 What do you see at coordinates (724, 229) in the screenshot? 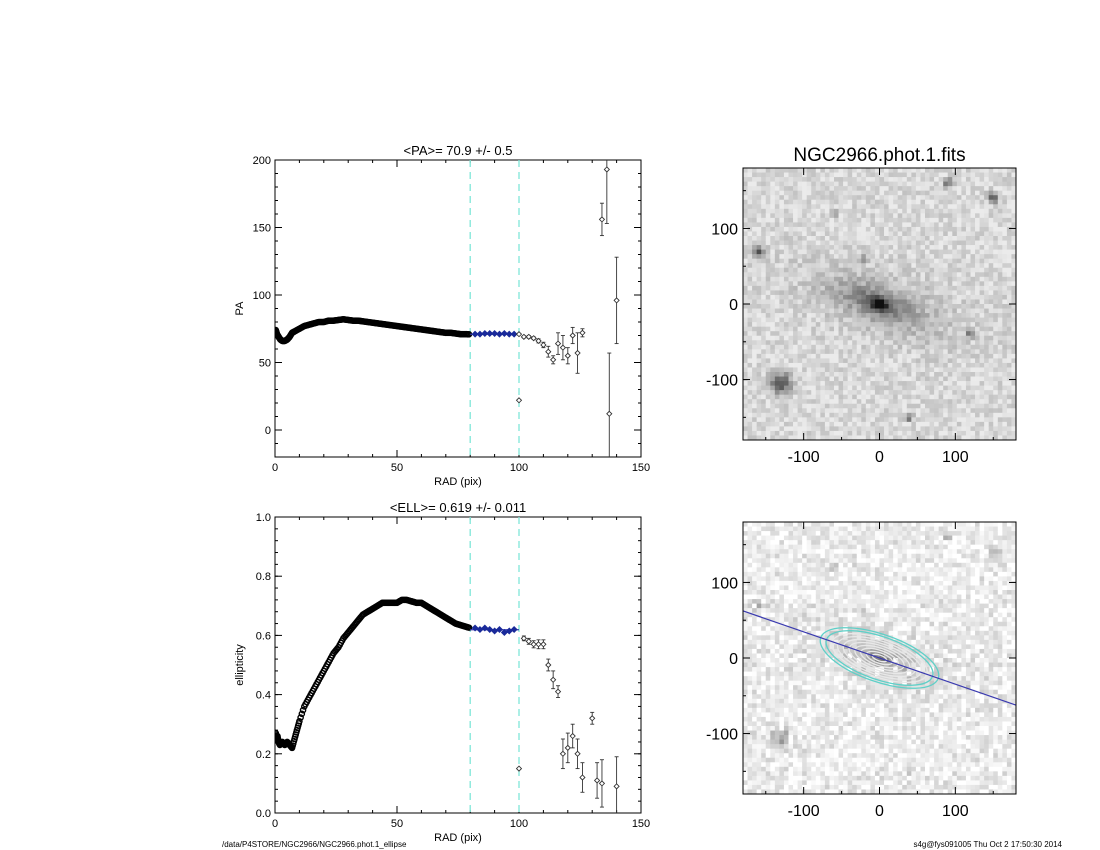
I see `img1-y-tick-label: 100` at bounding box center [724, 229].